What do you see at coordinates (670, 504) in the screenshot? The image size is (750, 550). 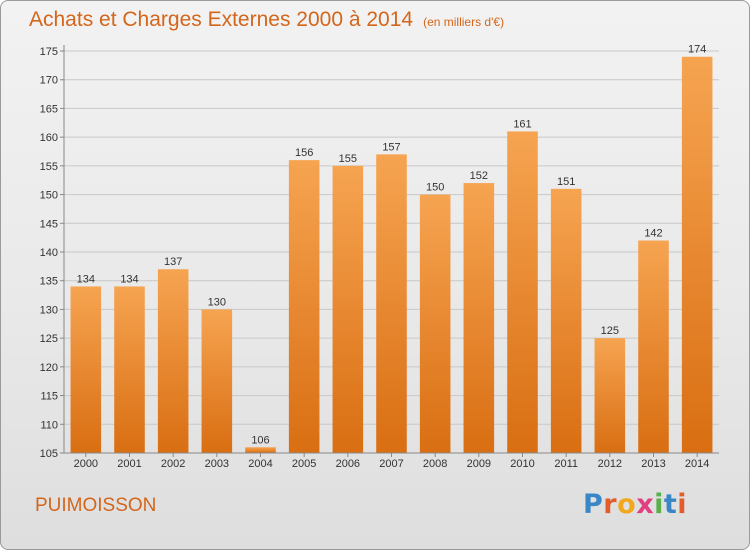 I see `logo-letter: t` at bounding box center [670, 504].